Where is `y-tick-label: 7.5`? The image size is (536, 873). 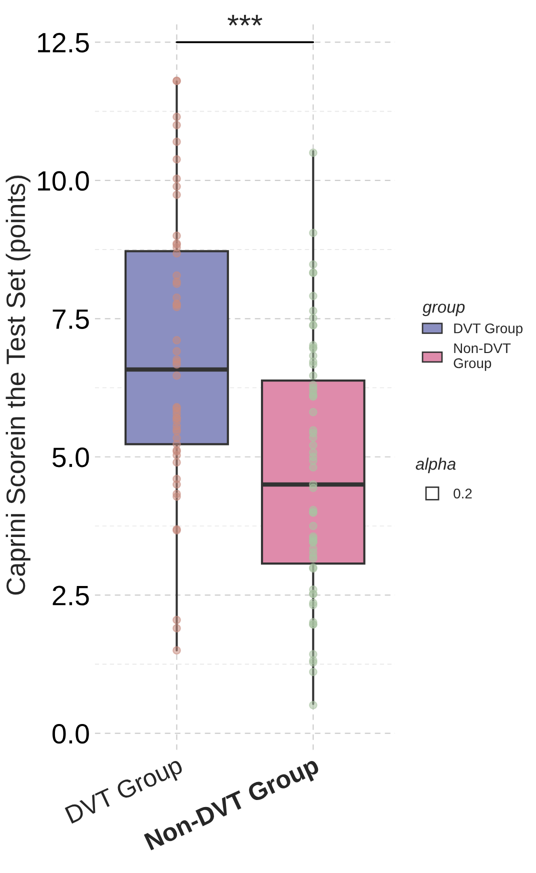 y-tick-label: 7.5 is located at coordinates (70, 319).